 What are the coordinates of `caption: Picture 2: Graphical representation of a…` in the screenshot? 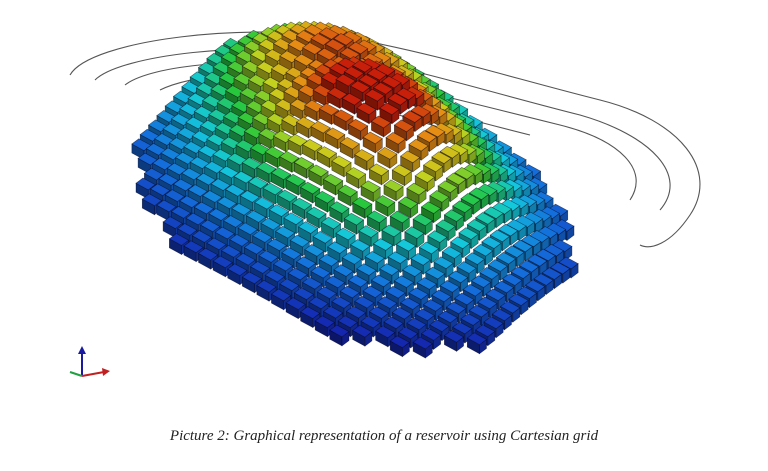 It's located at (384, 436).